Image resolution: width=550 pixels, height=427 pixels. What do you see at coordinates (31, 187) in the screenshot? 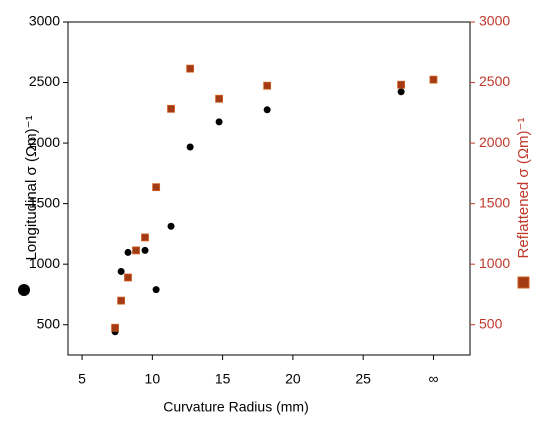
I see `y-axis-title: Longitudinal σ (Ωm)⁻¹` at bounding box center [31, 187].